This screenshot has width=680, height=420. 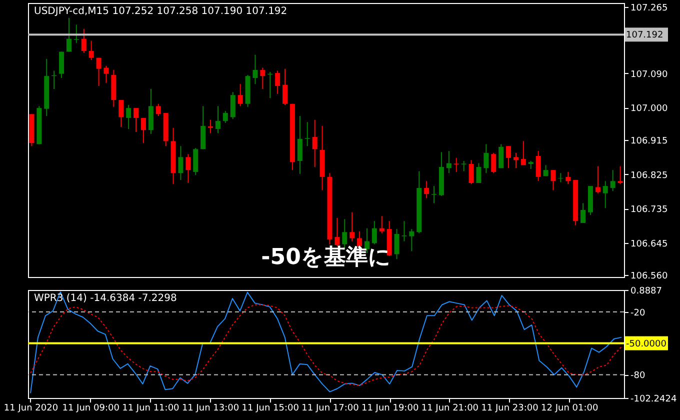 I want to click on y-tick-label: -80, so click(x=638, y=376).